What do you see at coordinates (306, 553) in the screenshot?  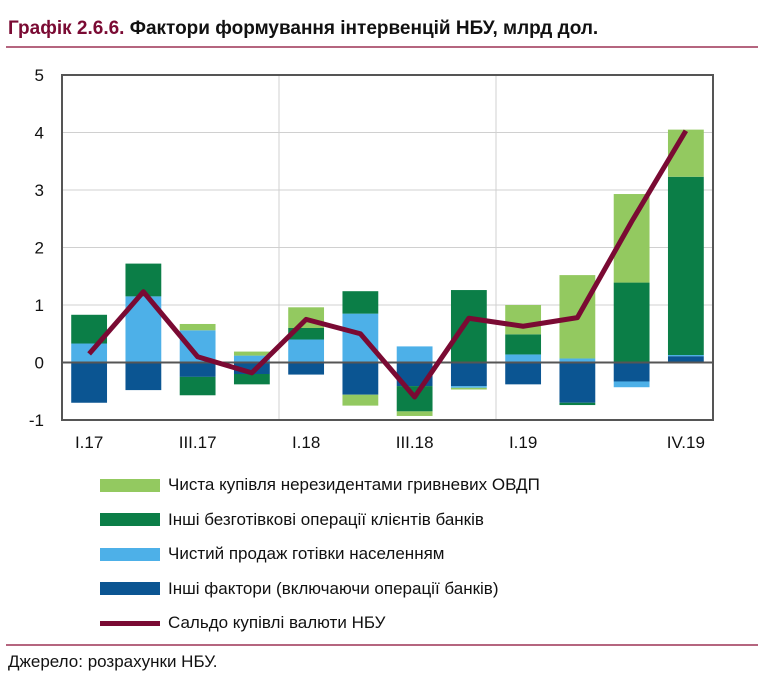 I see `legend-label: Чистий продаж готівки населенням` at bounding box center [306, 553].